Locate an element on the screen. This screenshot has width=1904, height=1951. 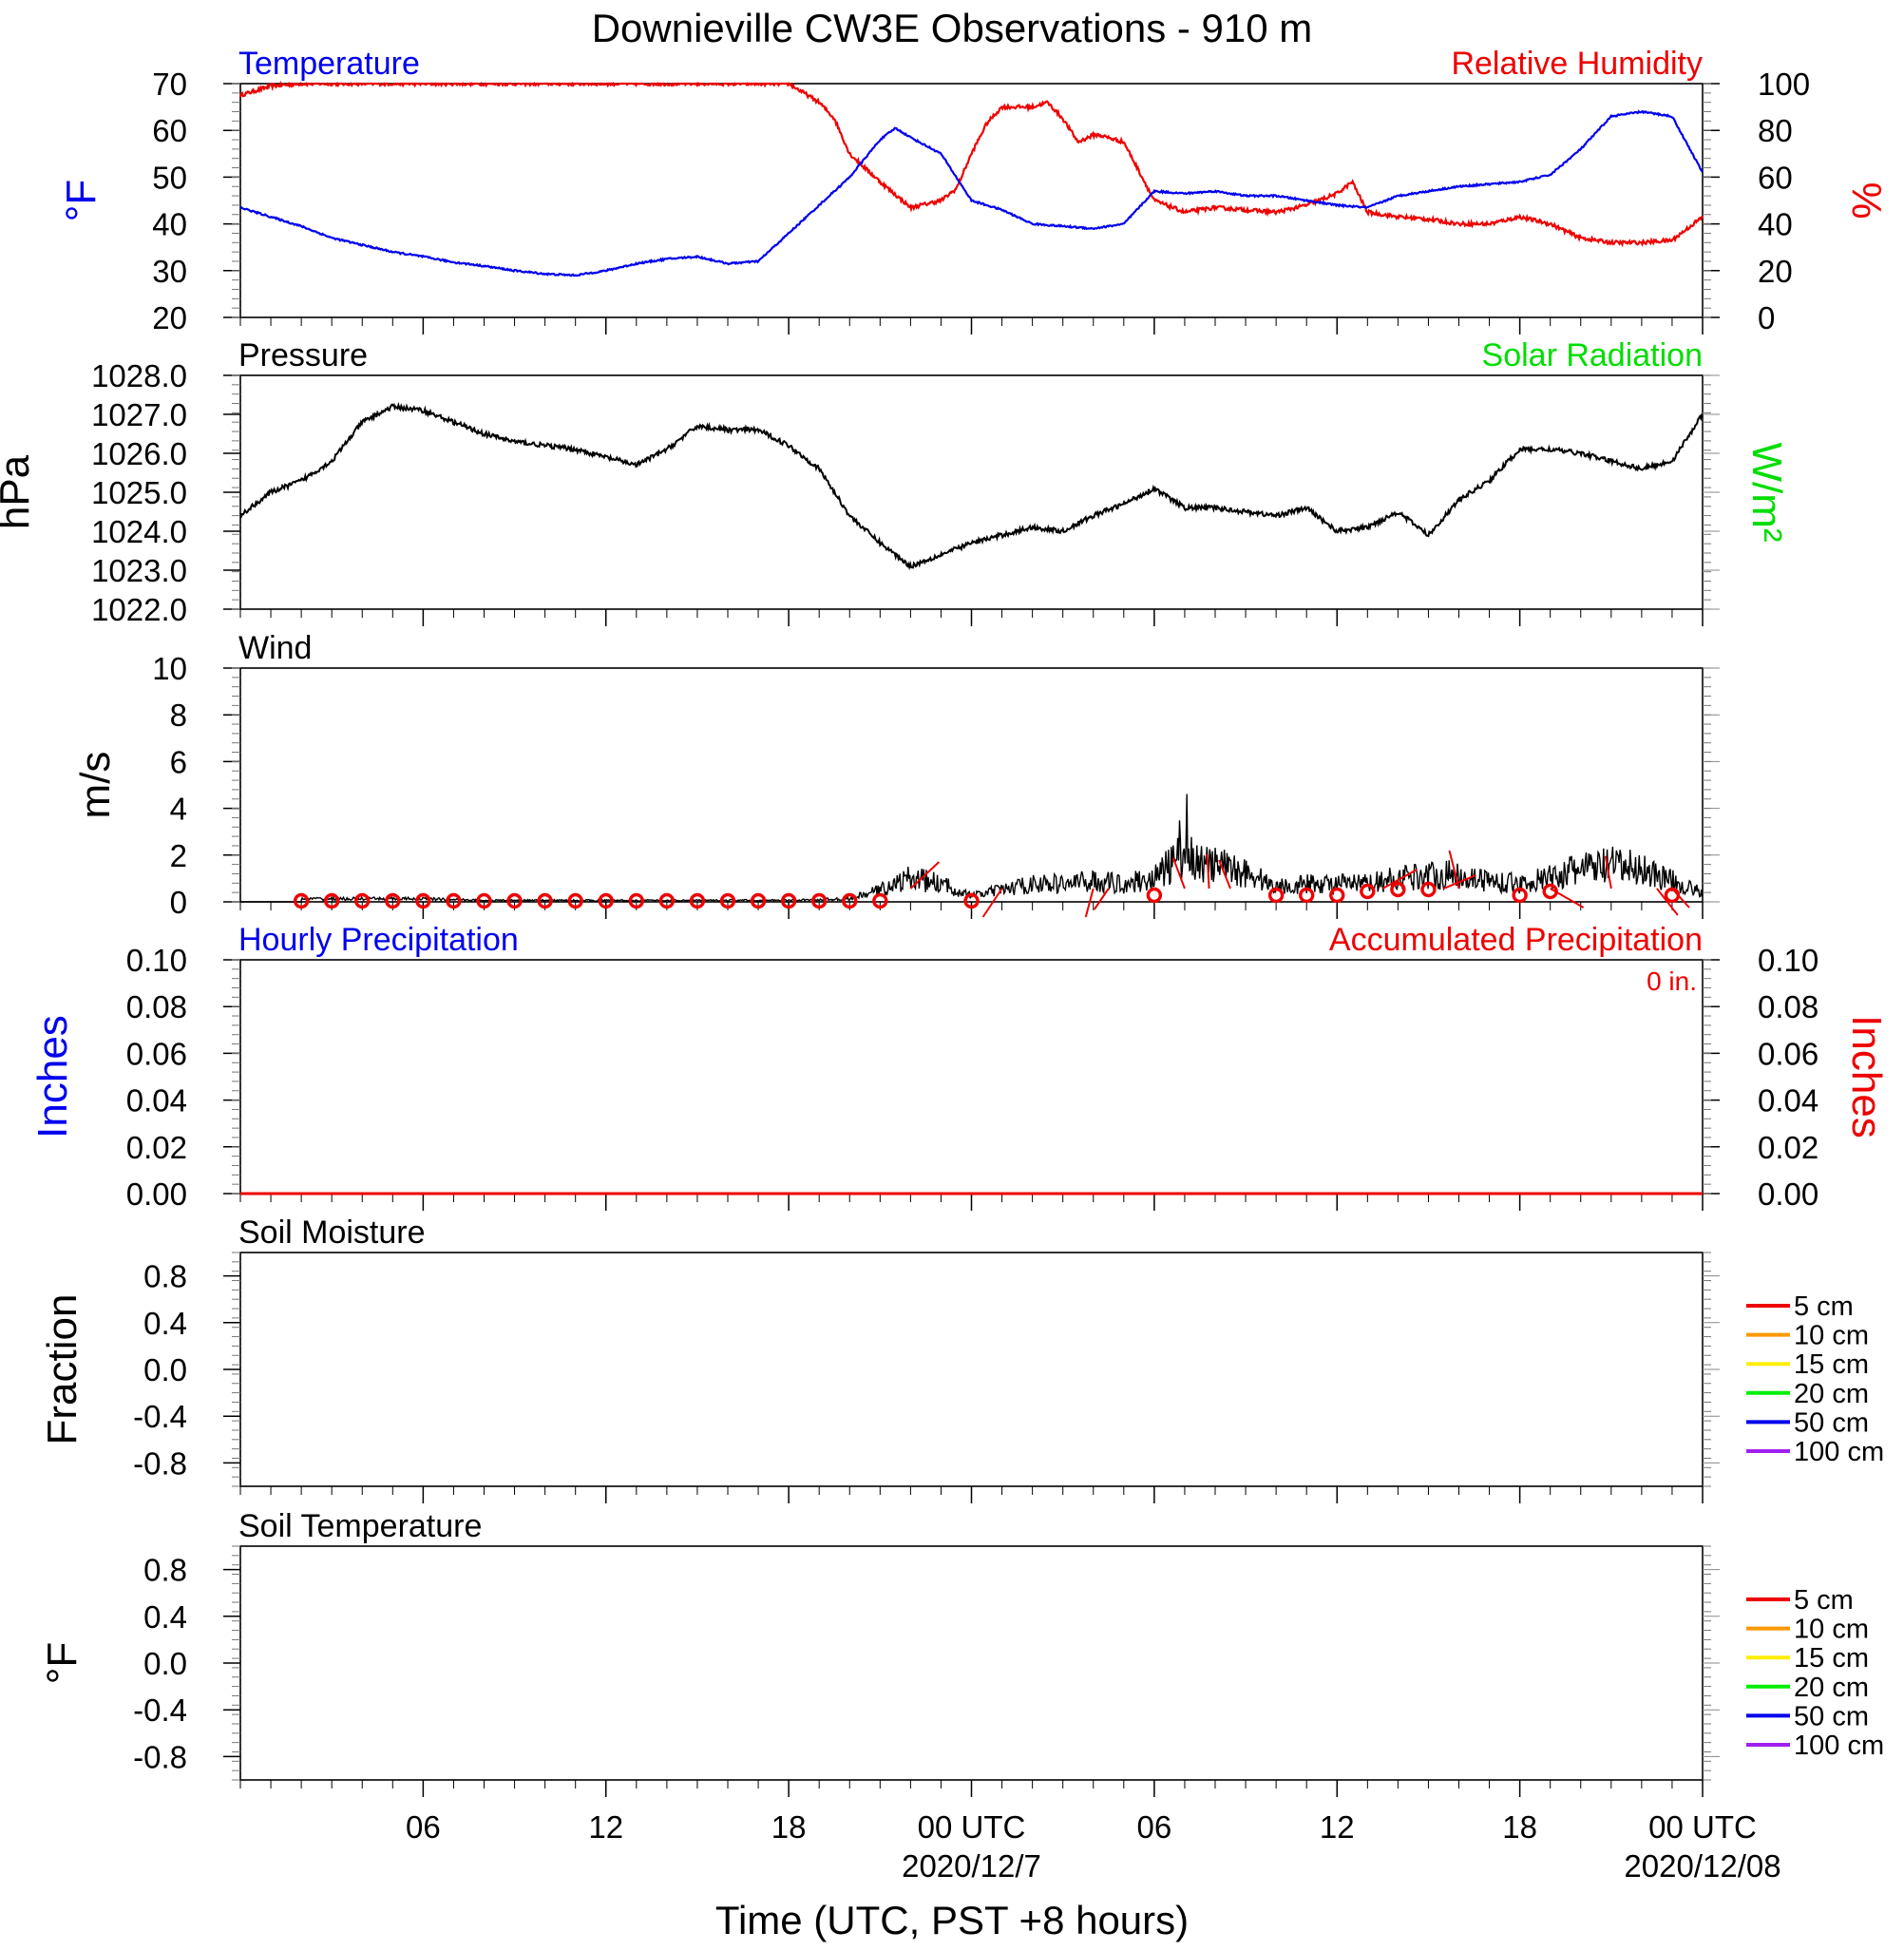
y2-tick-label: 80 is located at coordinates (1776, 130).